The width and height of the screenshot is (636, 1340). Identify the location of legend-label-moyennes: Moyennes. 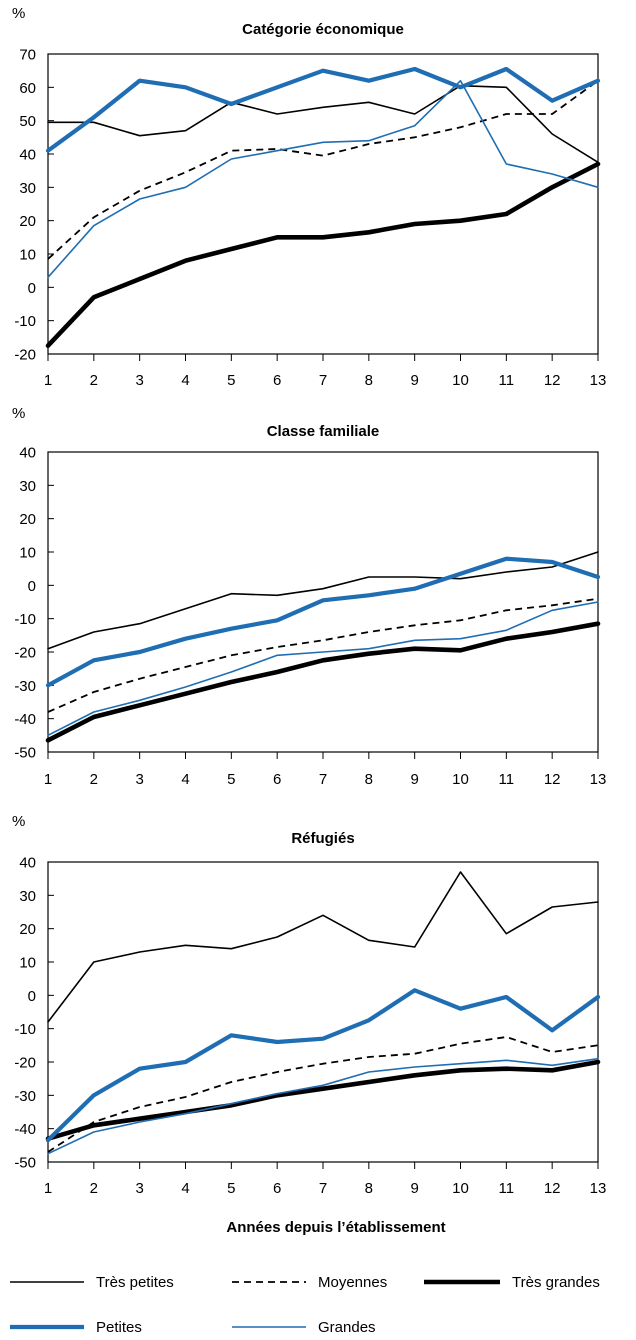
(352, 1282).